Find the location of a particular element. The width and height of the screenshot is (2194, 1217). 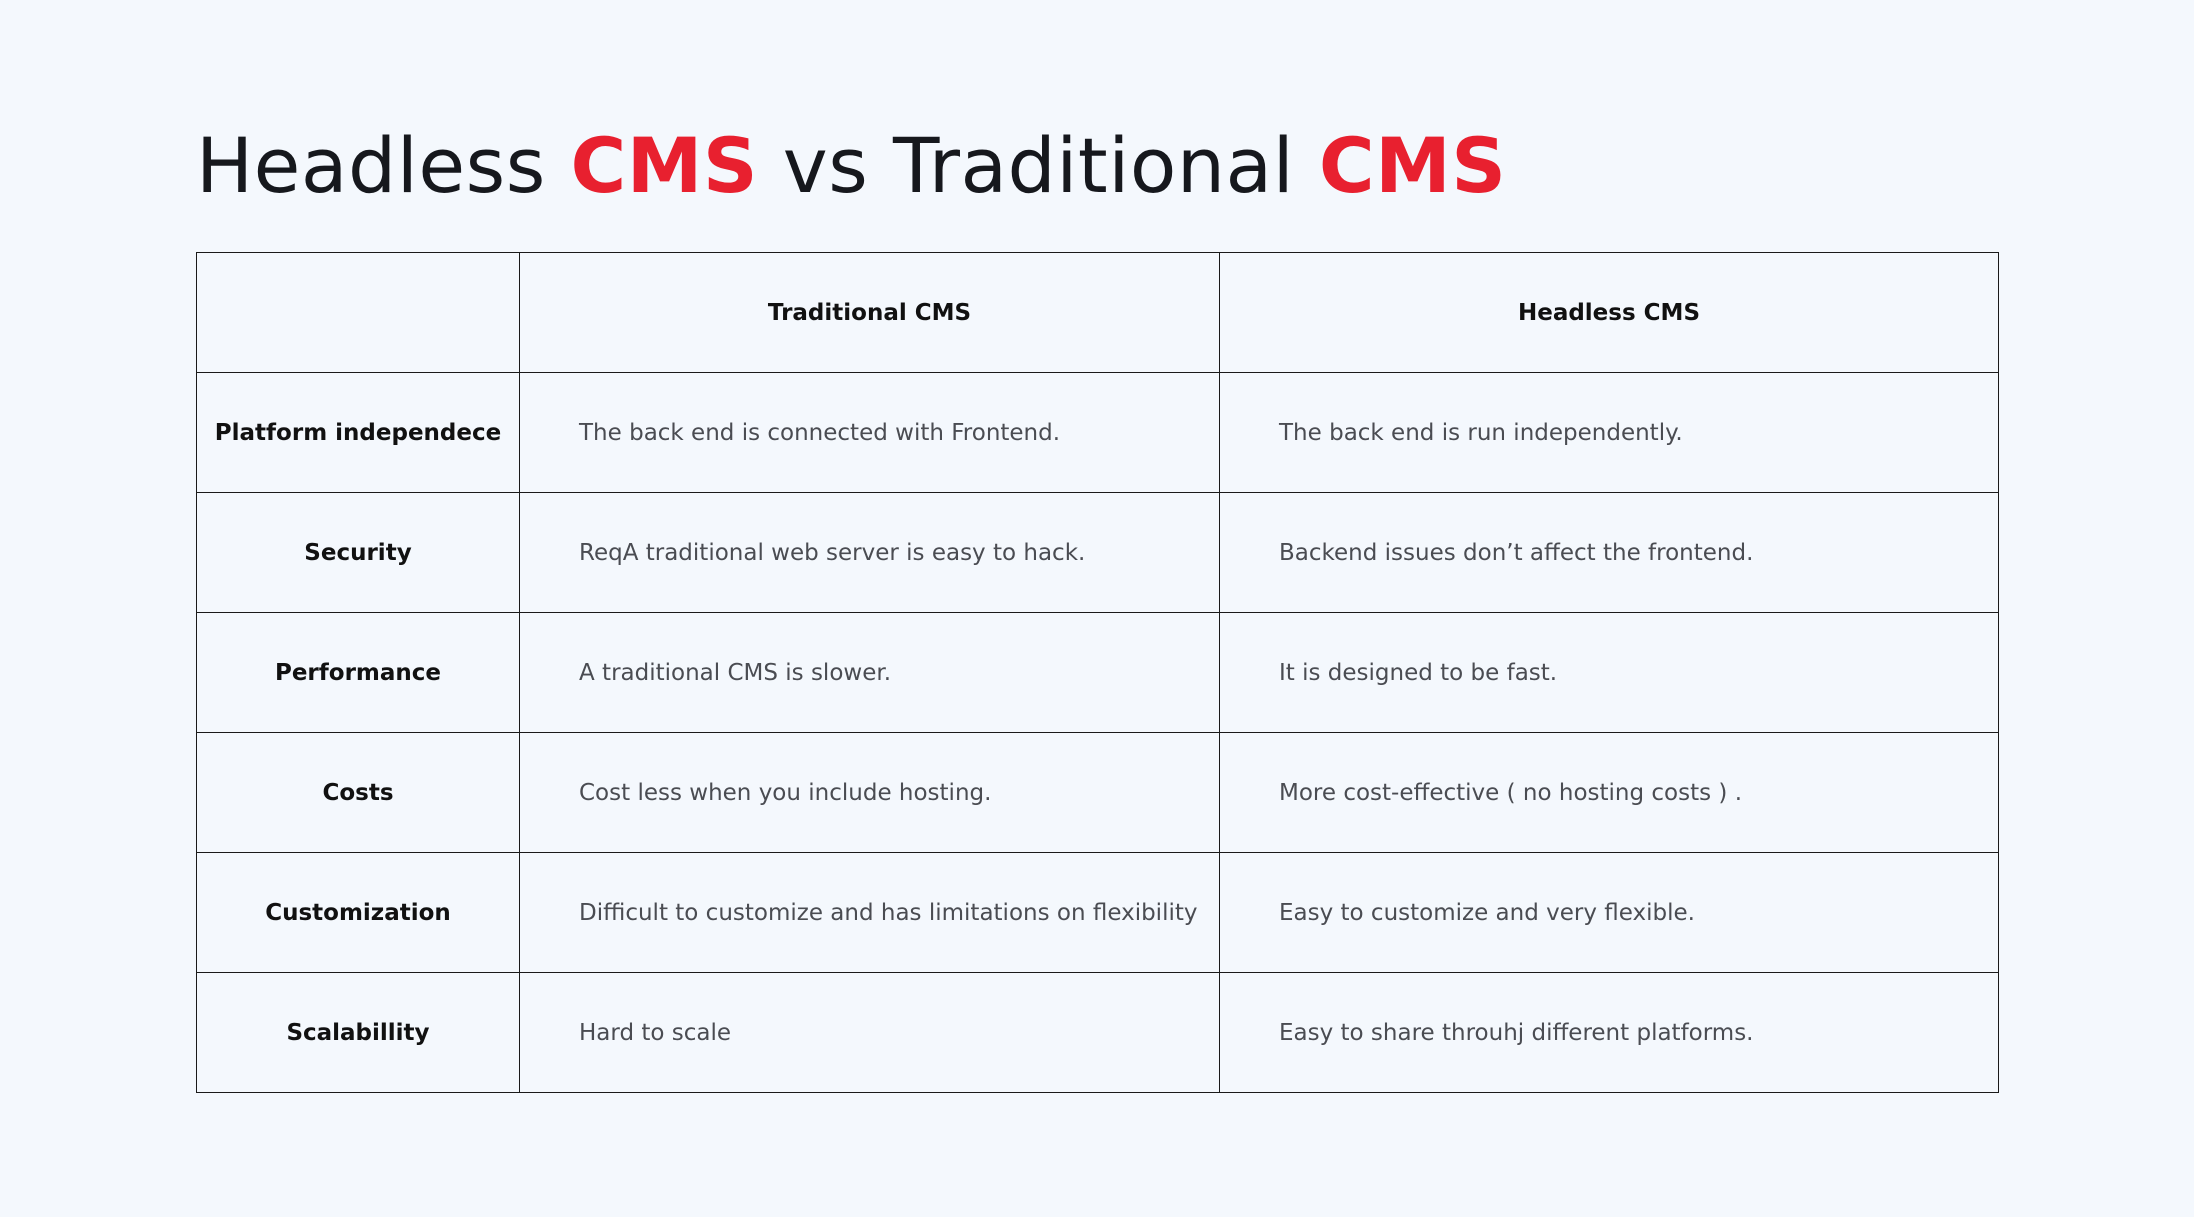

traditional-cell: Cost less when you include hosting. is located at coordinates (869, 792).